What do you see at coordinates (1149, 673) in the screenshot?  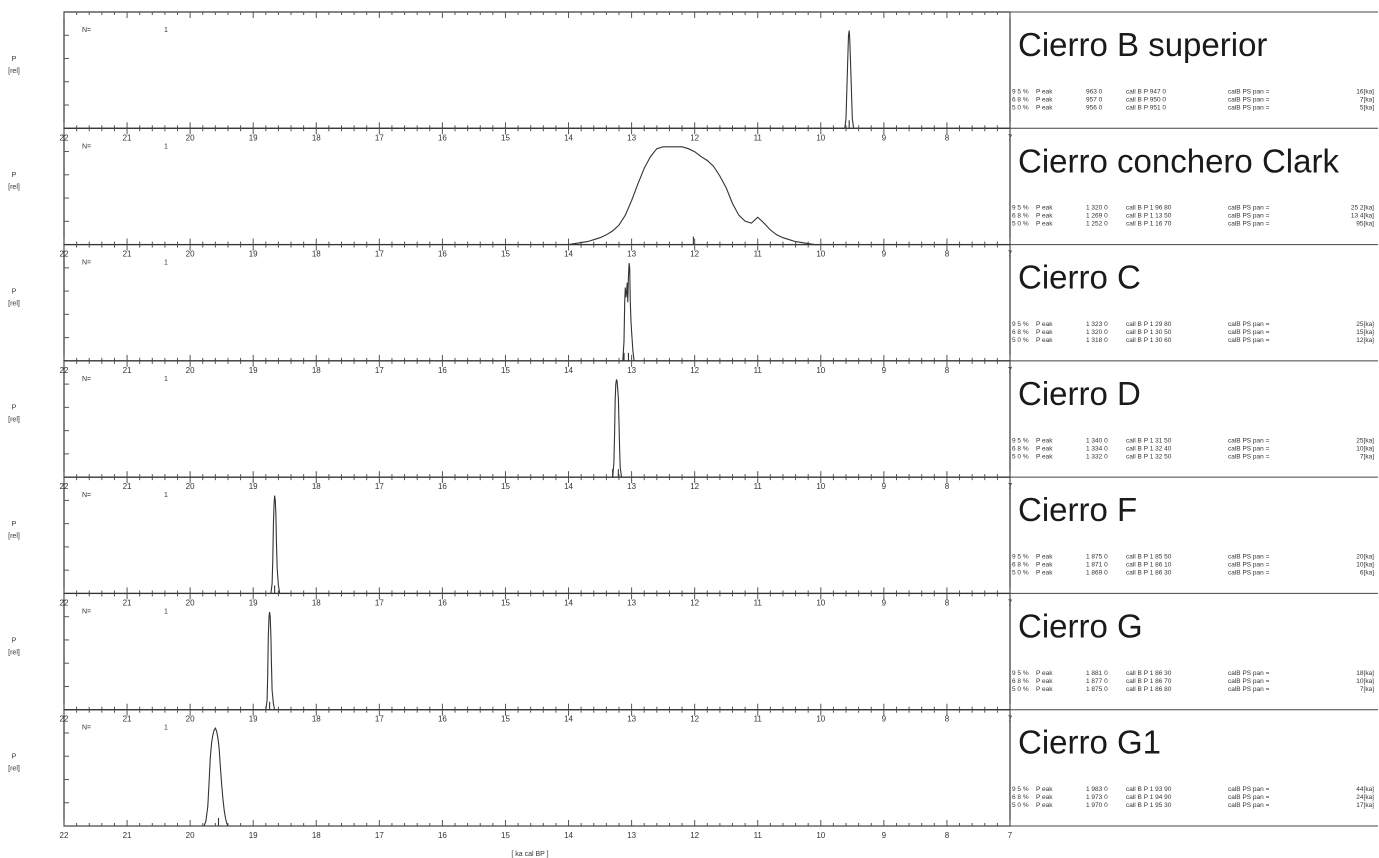 I see `stat-calbp: call B P 1 86 30` at bounding box center [1149, 673].